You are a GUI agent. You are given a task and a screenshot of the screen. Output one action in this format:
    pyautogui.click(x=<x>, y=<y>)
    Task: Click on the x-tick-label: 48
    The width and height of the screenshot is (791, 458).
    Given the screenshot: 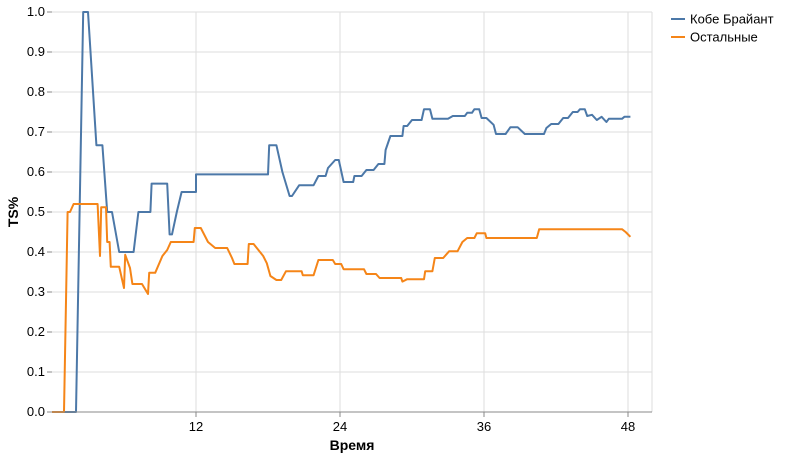 What is the action you would take?
    pyautogui.click(x=628, y=426)
    